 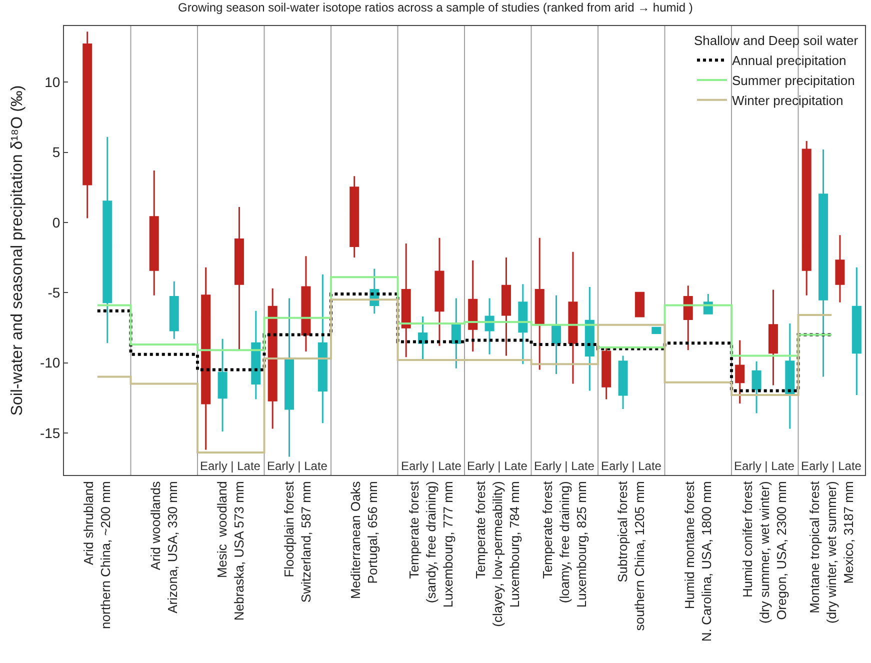 What do you see at coordinates (364, 539) in the screenshot?
I see `x-tick-label: Mediterranean Oaks Portugal, 656 mm` at bounding box center [364, 539].